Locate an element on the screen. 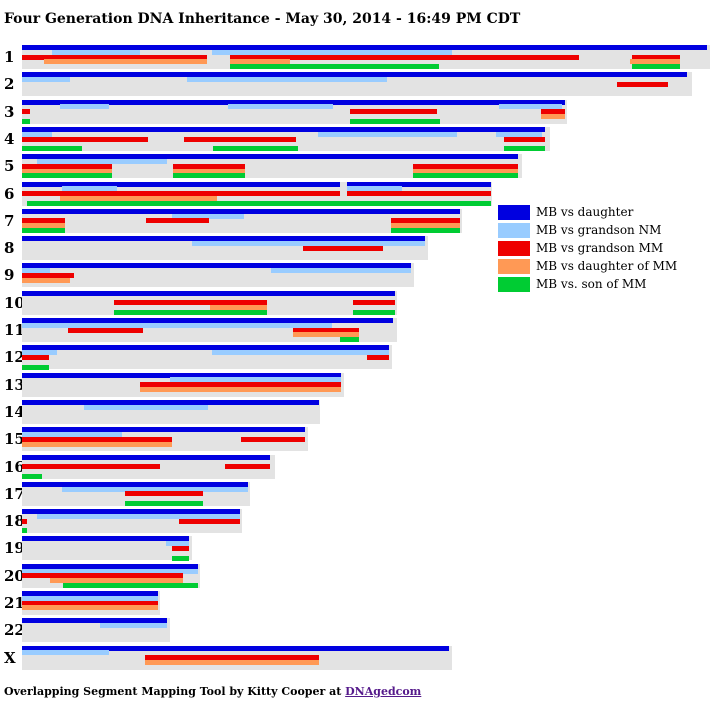 The image size is (720, 705). legend-label: MB vs grandson NM is located at coordinates (599, 230).